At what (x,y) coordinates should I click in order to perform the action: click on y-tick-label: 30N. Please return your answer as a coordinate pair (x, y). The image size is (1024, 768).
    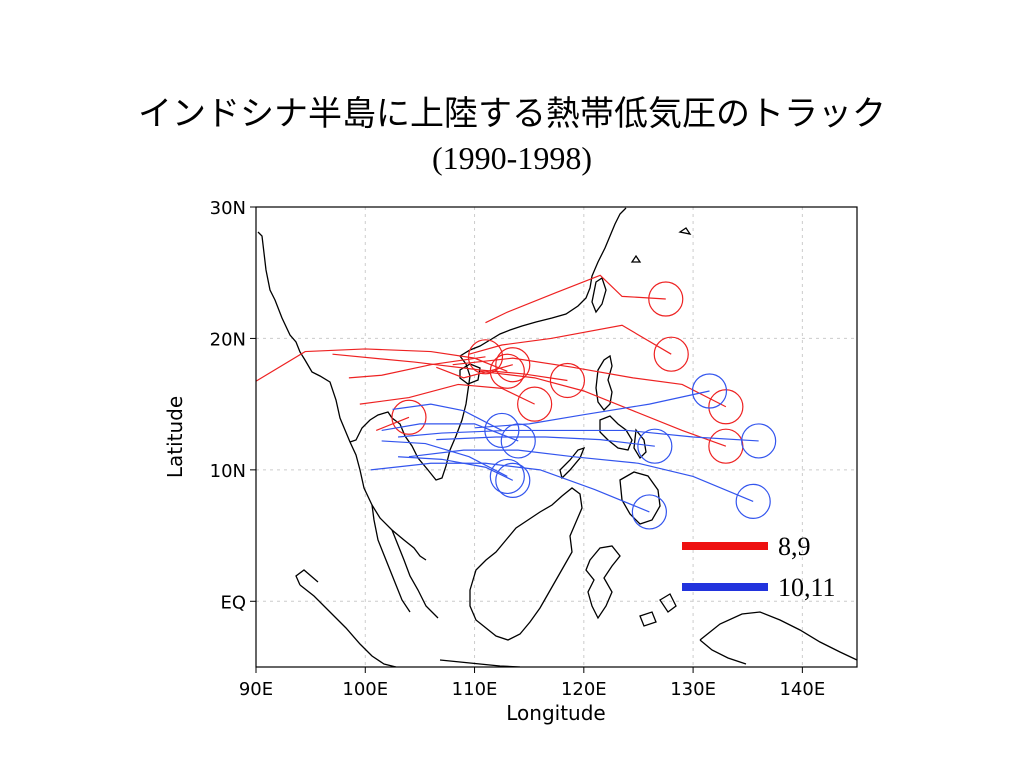
    Looking at the image, I should click on (228, 208).